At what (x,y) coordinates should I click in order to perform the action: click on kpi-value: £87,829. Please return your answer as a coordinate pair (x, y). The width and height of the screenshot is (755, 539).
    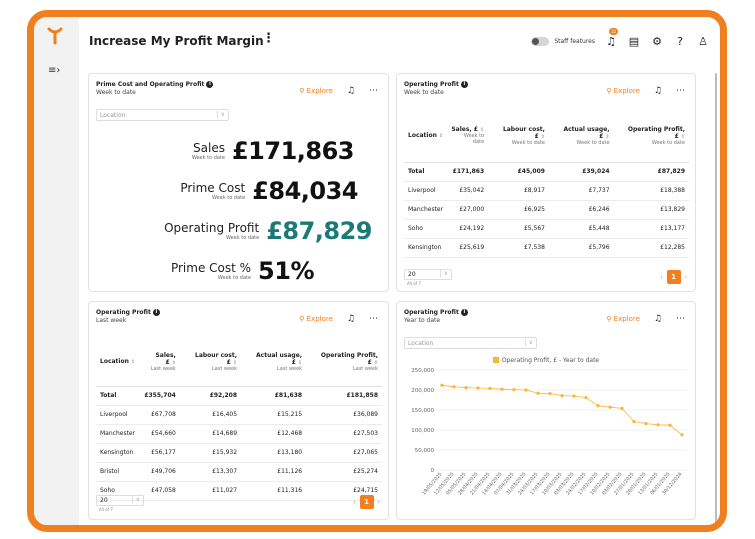
    Looking at the image, I should click on (319, 231).